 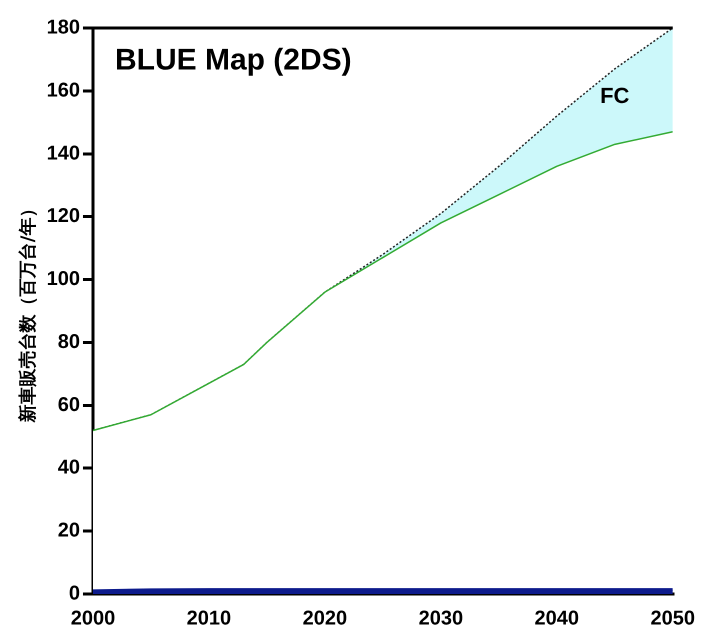 What do you see at coordinates (209, 619) in the screenshot?
I see `x-tick-label: 2010` at bounding box center [209, 619].